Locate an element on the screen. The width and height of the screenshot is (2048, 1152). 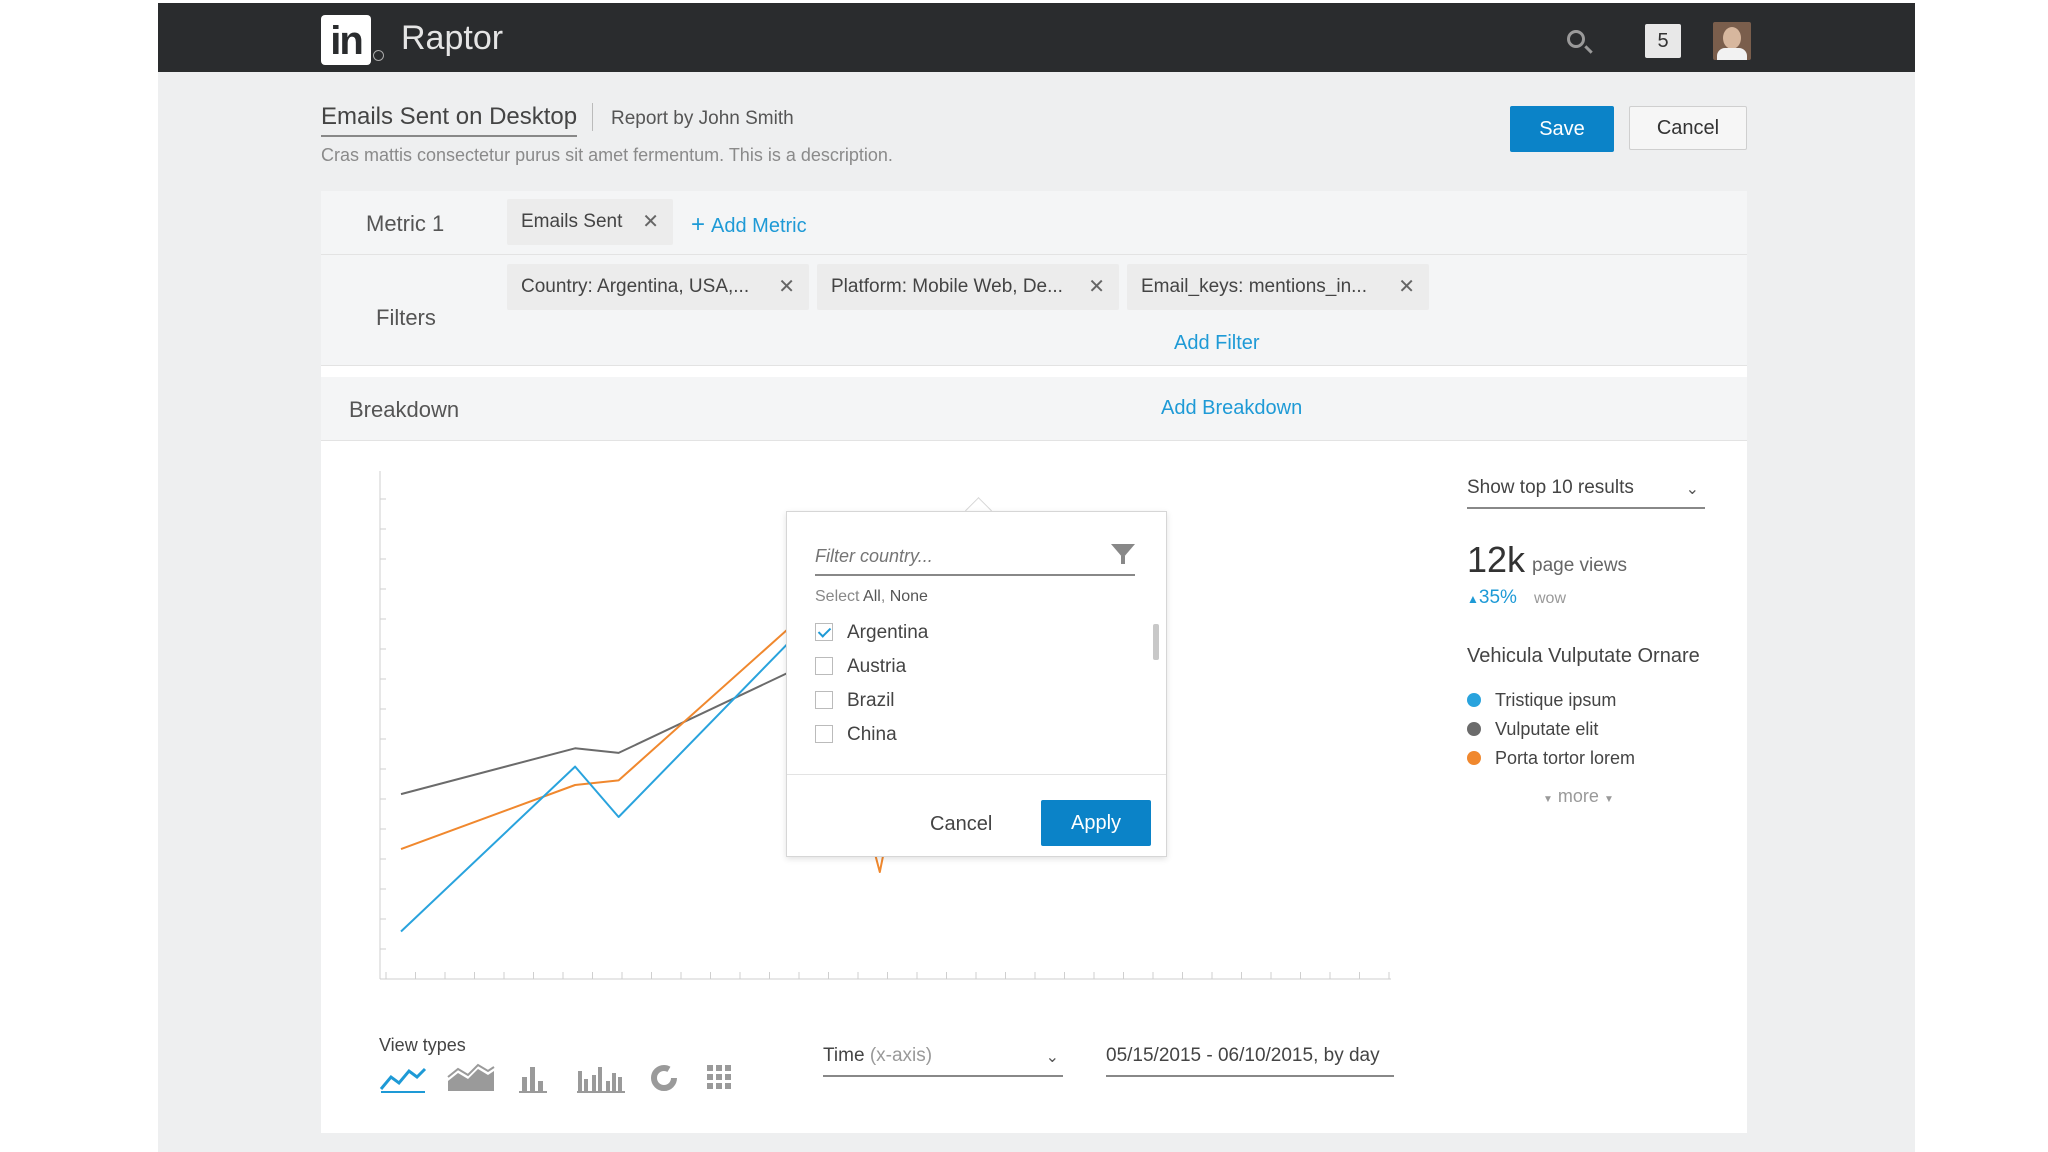
more-label: more is located at coordinates (1578, 796).